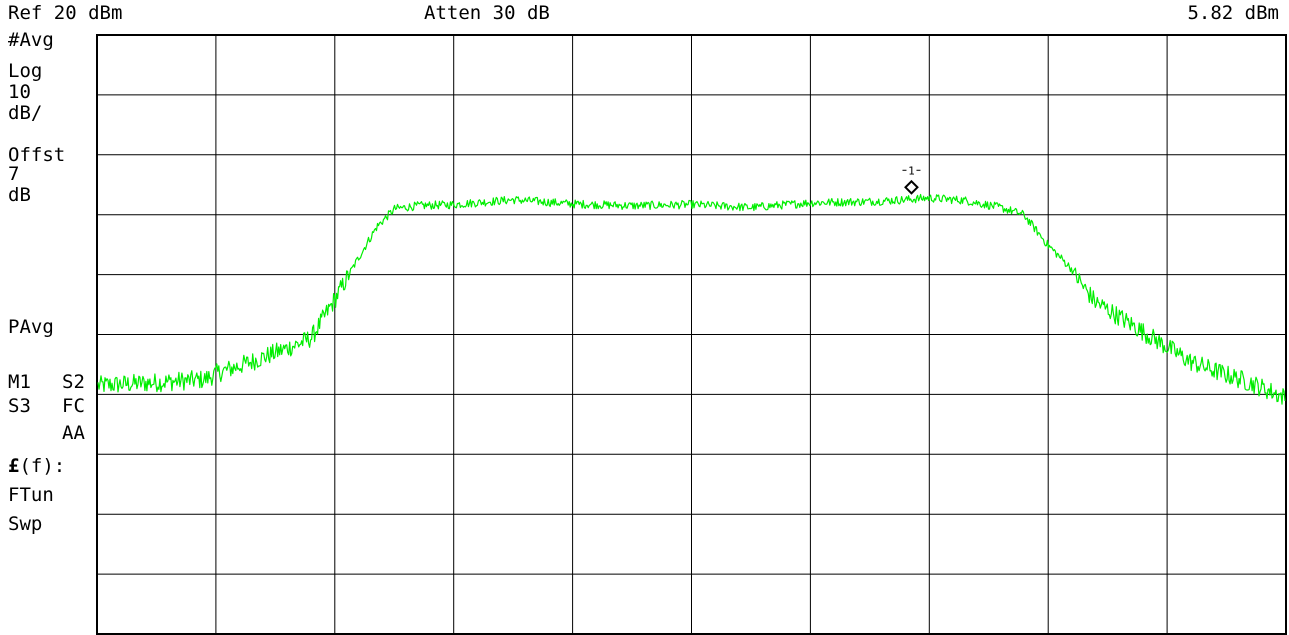 The height and width of the screenshot is (635, 1289). I want to click on aa-annotation: AA, so click(73, 433).